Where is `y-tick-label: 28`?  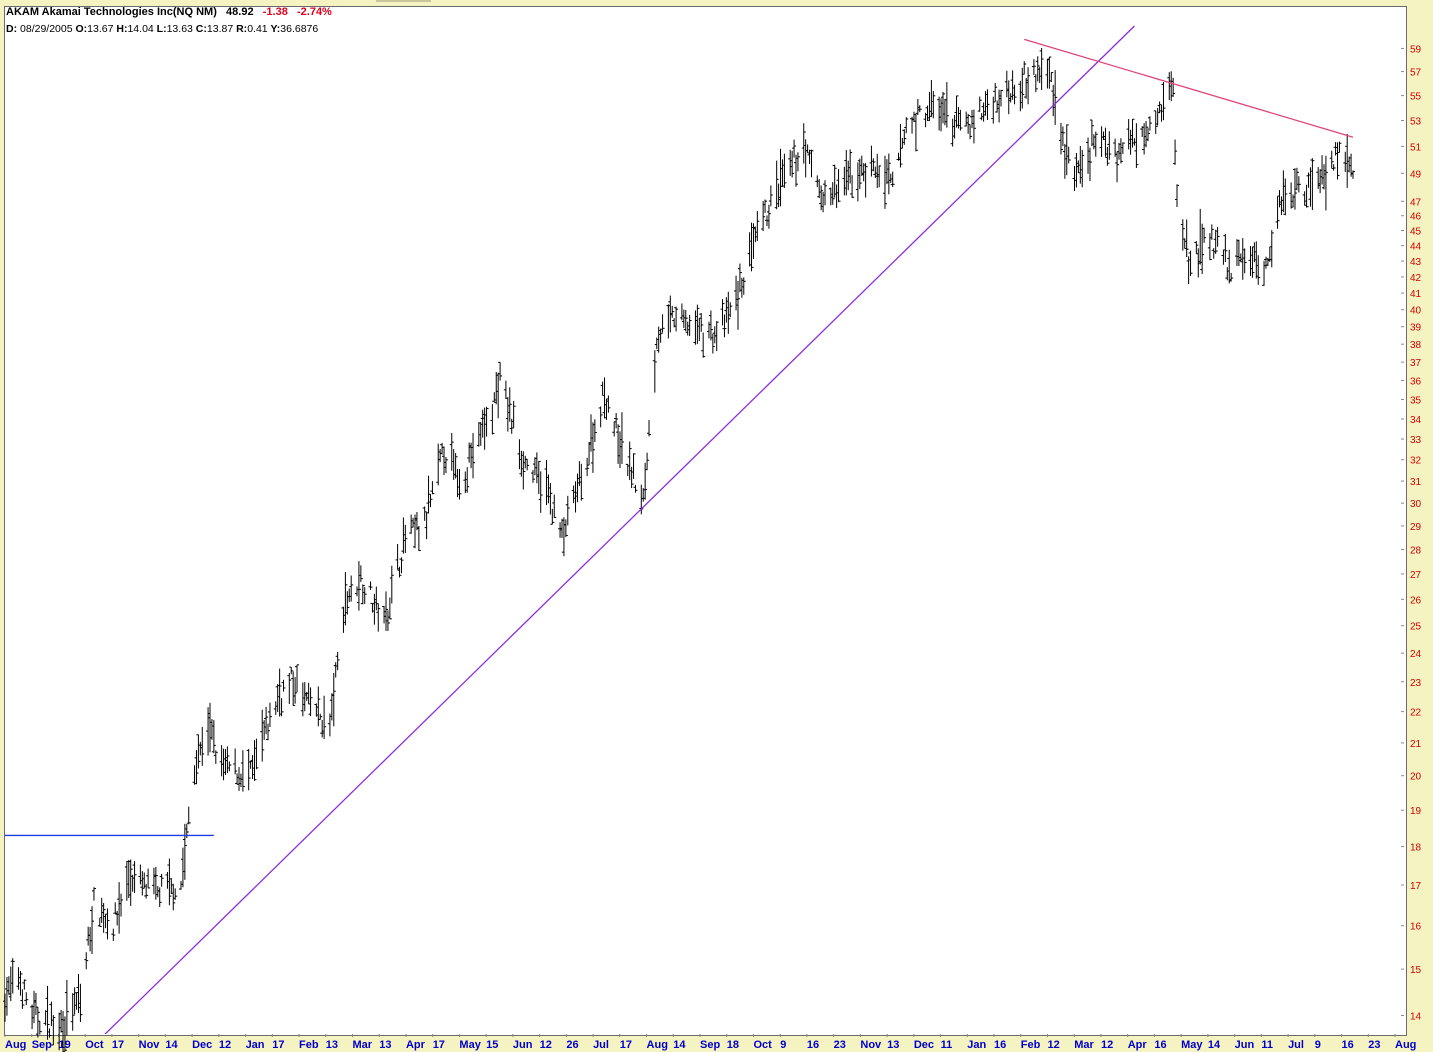 y-tick-label: 28 is located at coordinates (1416, 551).